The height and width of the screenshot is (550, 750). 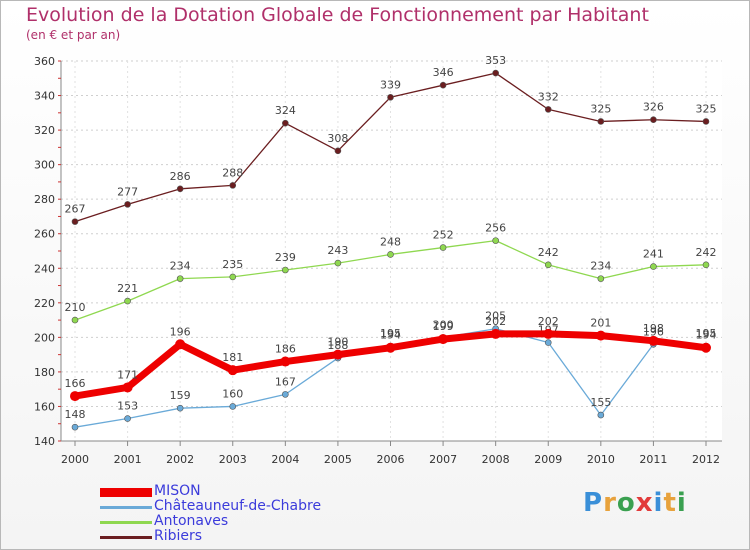 I want to click on legend-label-antonaves: Antonaves, so click(x=191, y=521).